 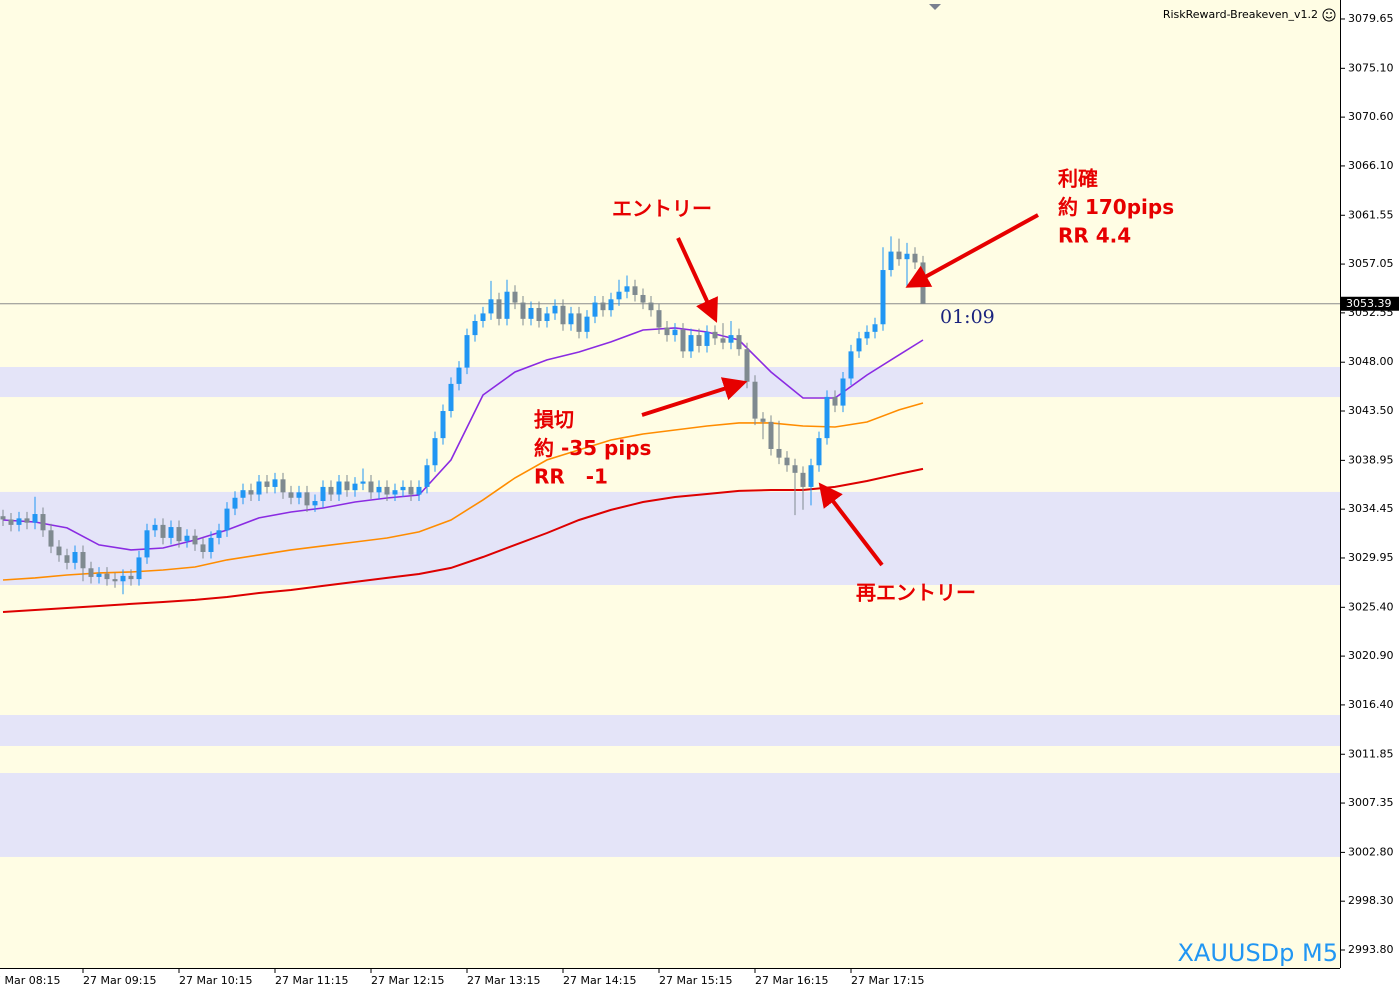 What do you see at coordinates (1371, 557) in the screenshot?
I see `y-tick-label: 3029.95` at bounding box center [1371, 557].